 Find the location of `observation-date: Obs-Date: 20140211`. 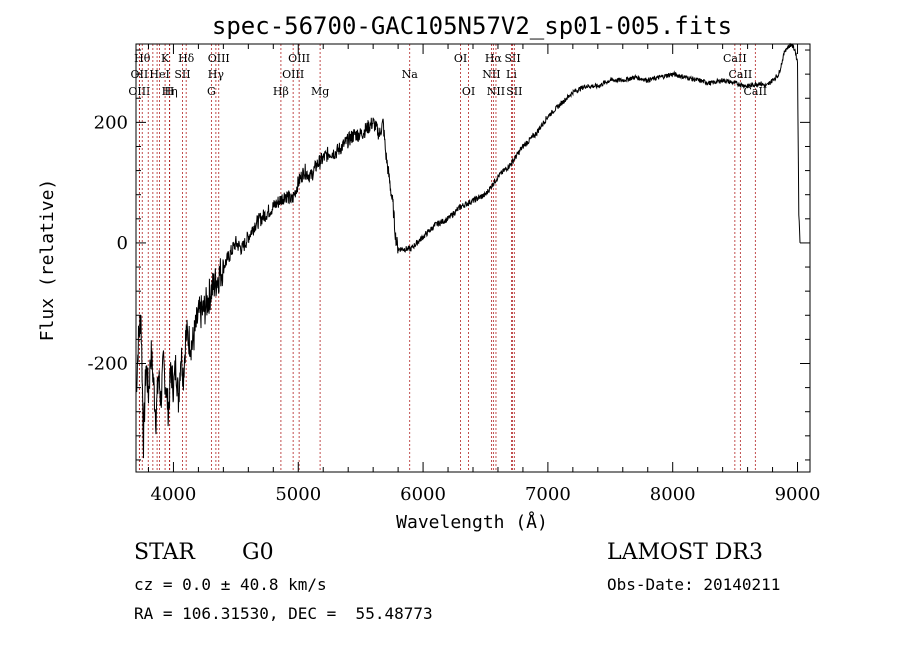

observation-date: Obs-Date: 20140211 is located at coordinates (694, 584).